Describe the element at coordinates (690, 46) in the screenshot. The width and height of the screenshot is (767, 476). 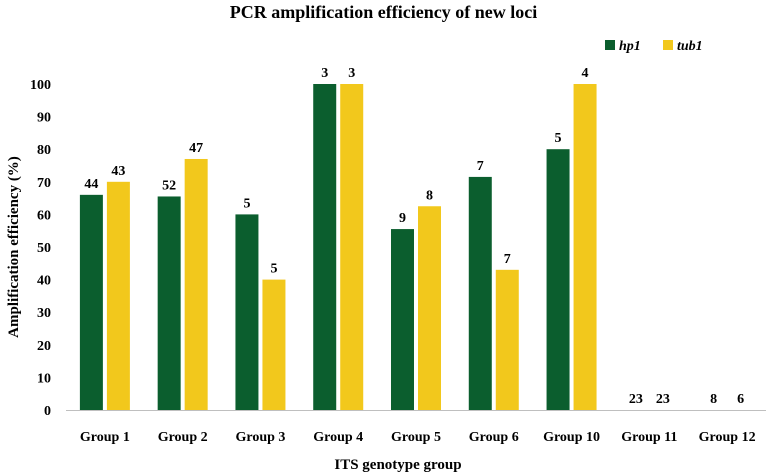
I see `legend-label-tub1: tub1` at that location.